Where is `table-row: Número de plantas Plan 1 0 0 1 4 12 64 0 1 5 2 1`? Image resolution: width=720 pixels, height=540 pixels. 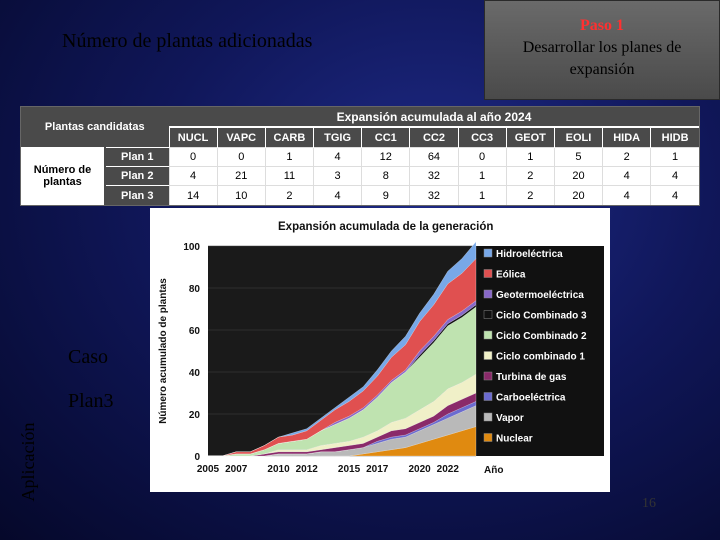
table-row: Número de plantas Plan 1 0 0 1 4 12 64 0 1 5 2 1 is located at coordinates (360, 175).